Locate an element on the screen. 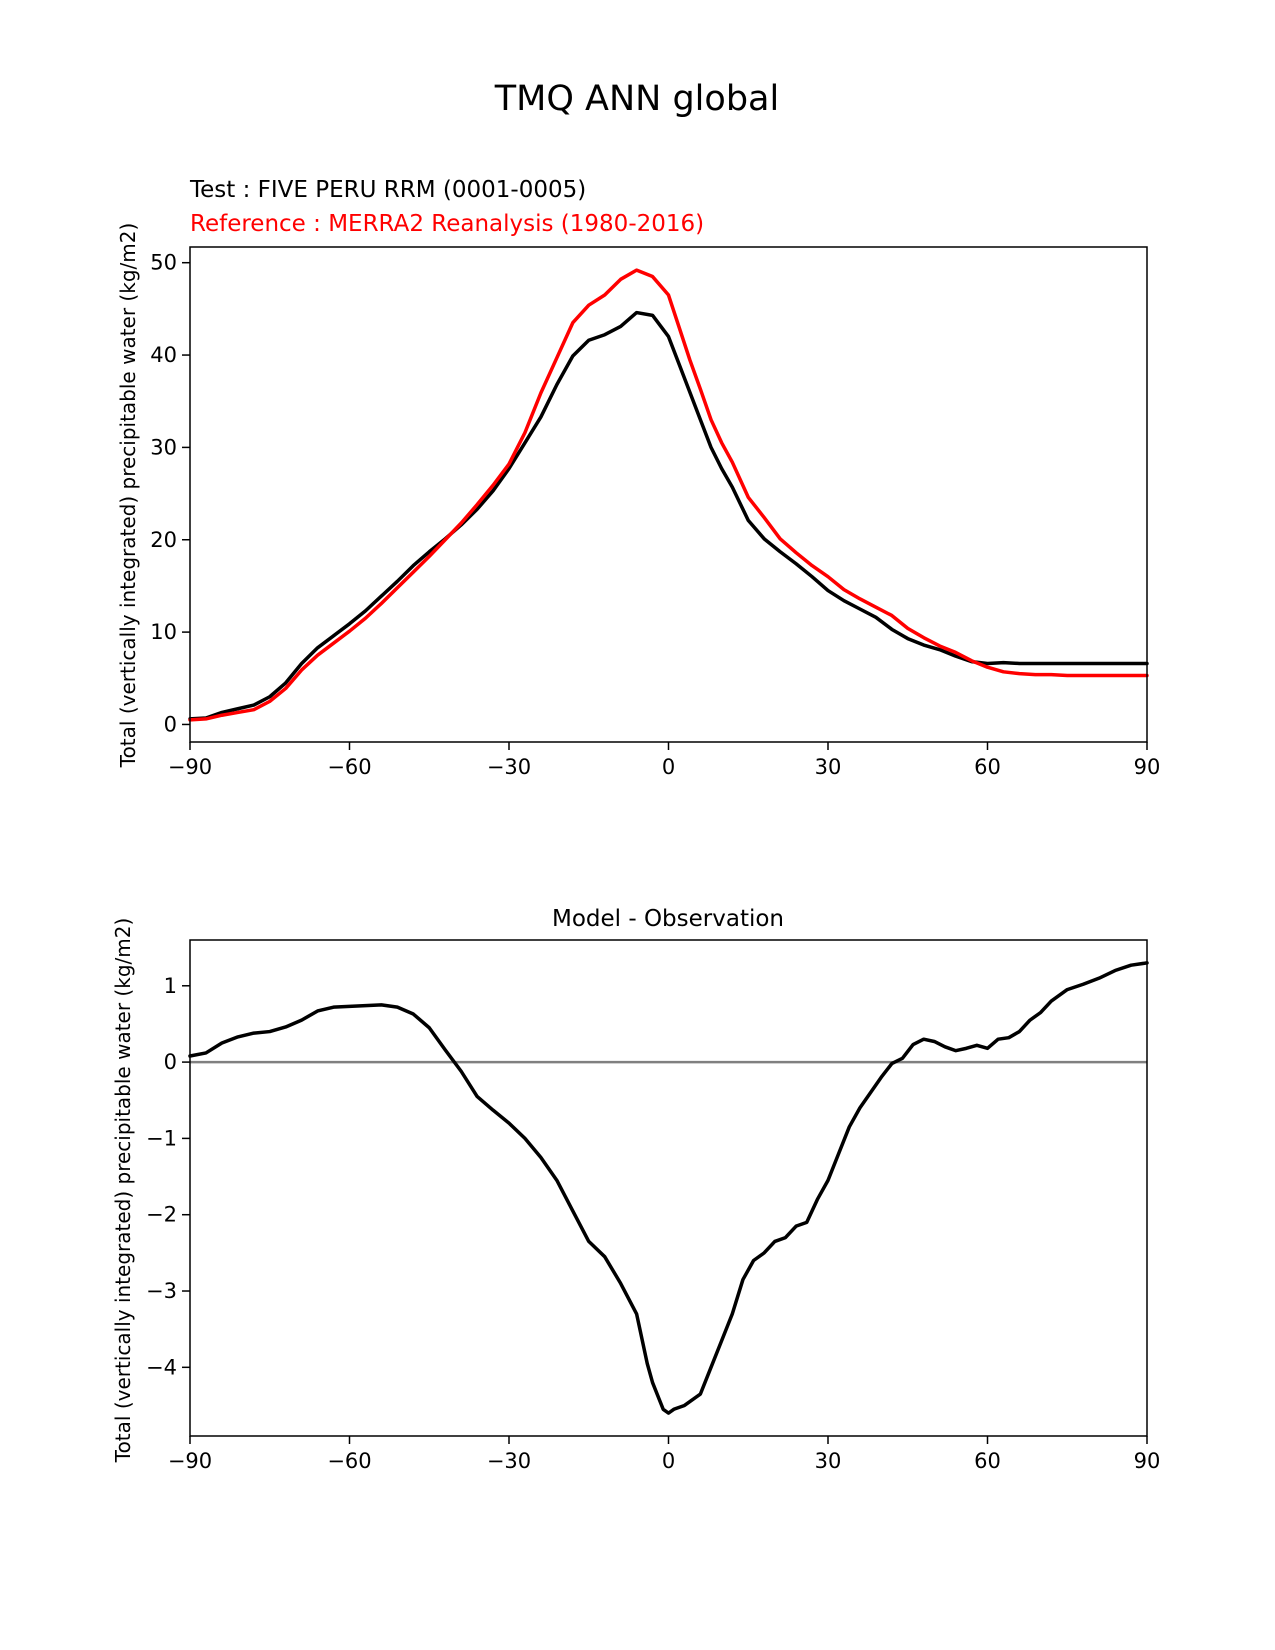 The height and width of the screenshot is (1650, 1275). top-ytick-label: 30 is located at coordinates (163, 447).